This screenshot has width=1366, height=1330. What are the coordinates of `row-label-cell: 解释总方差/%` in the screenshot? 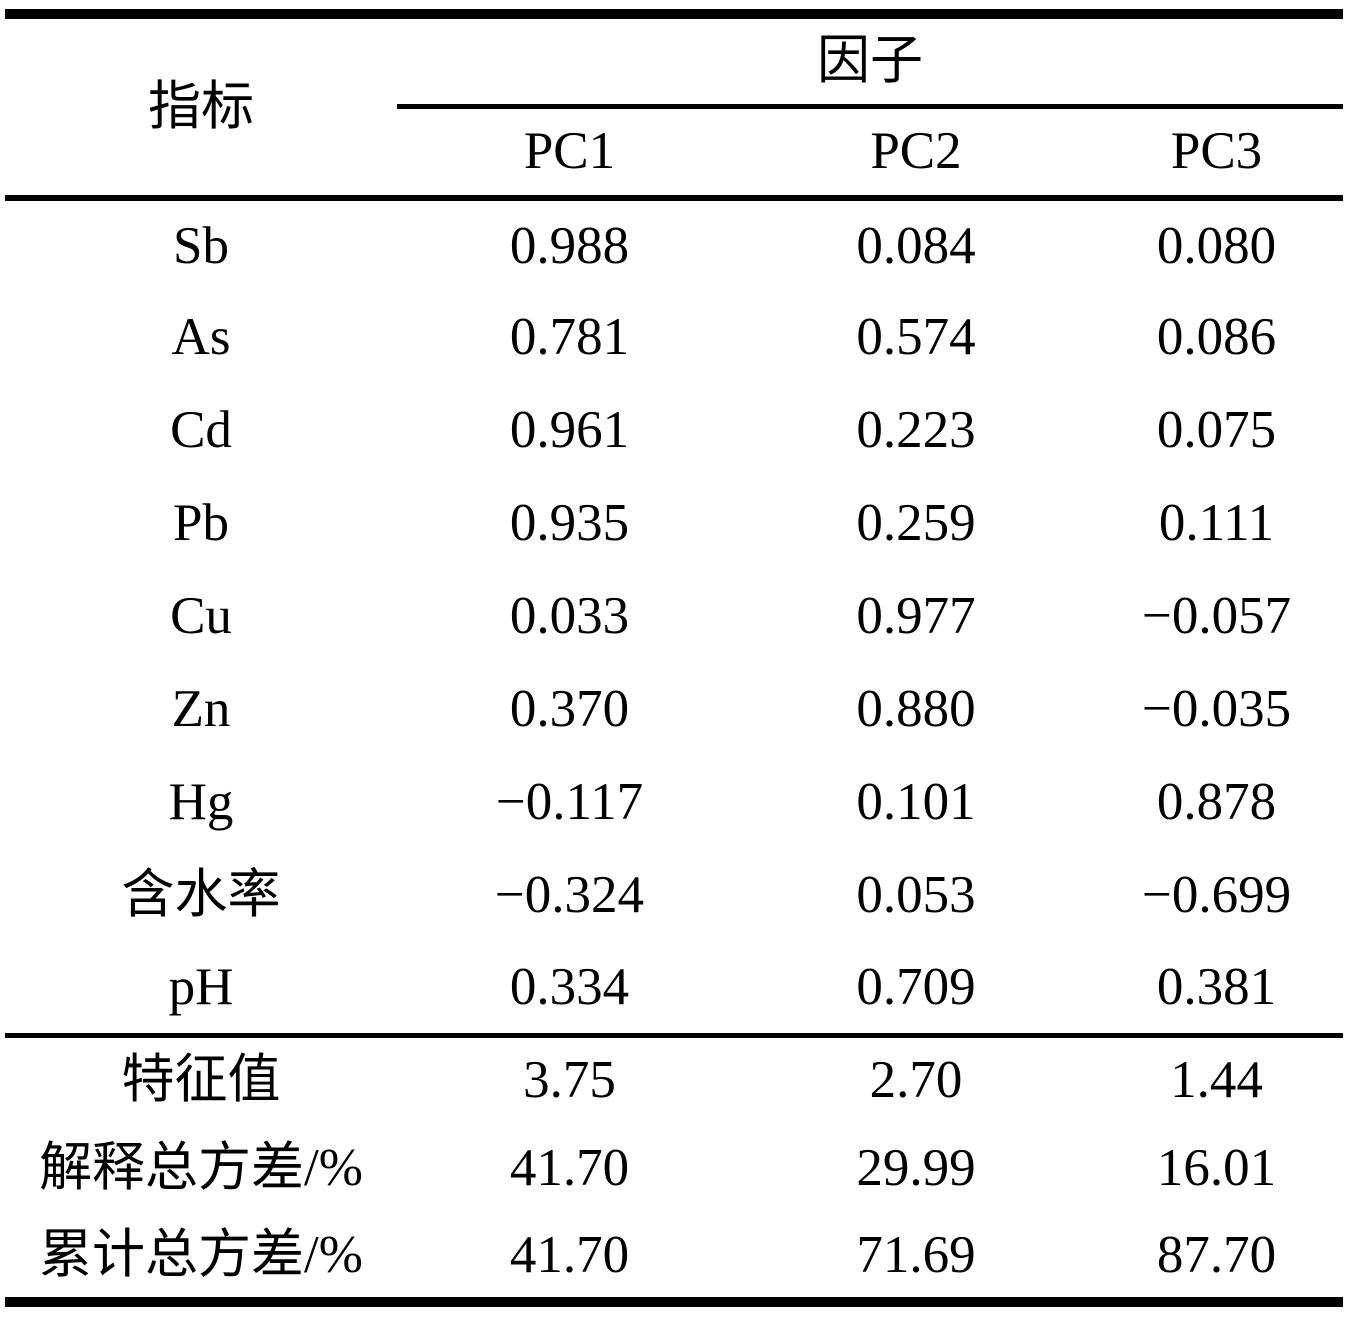 It's located at (201, 1168).